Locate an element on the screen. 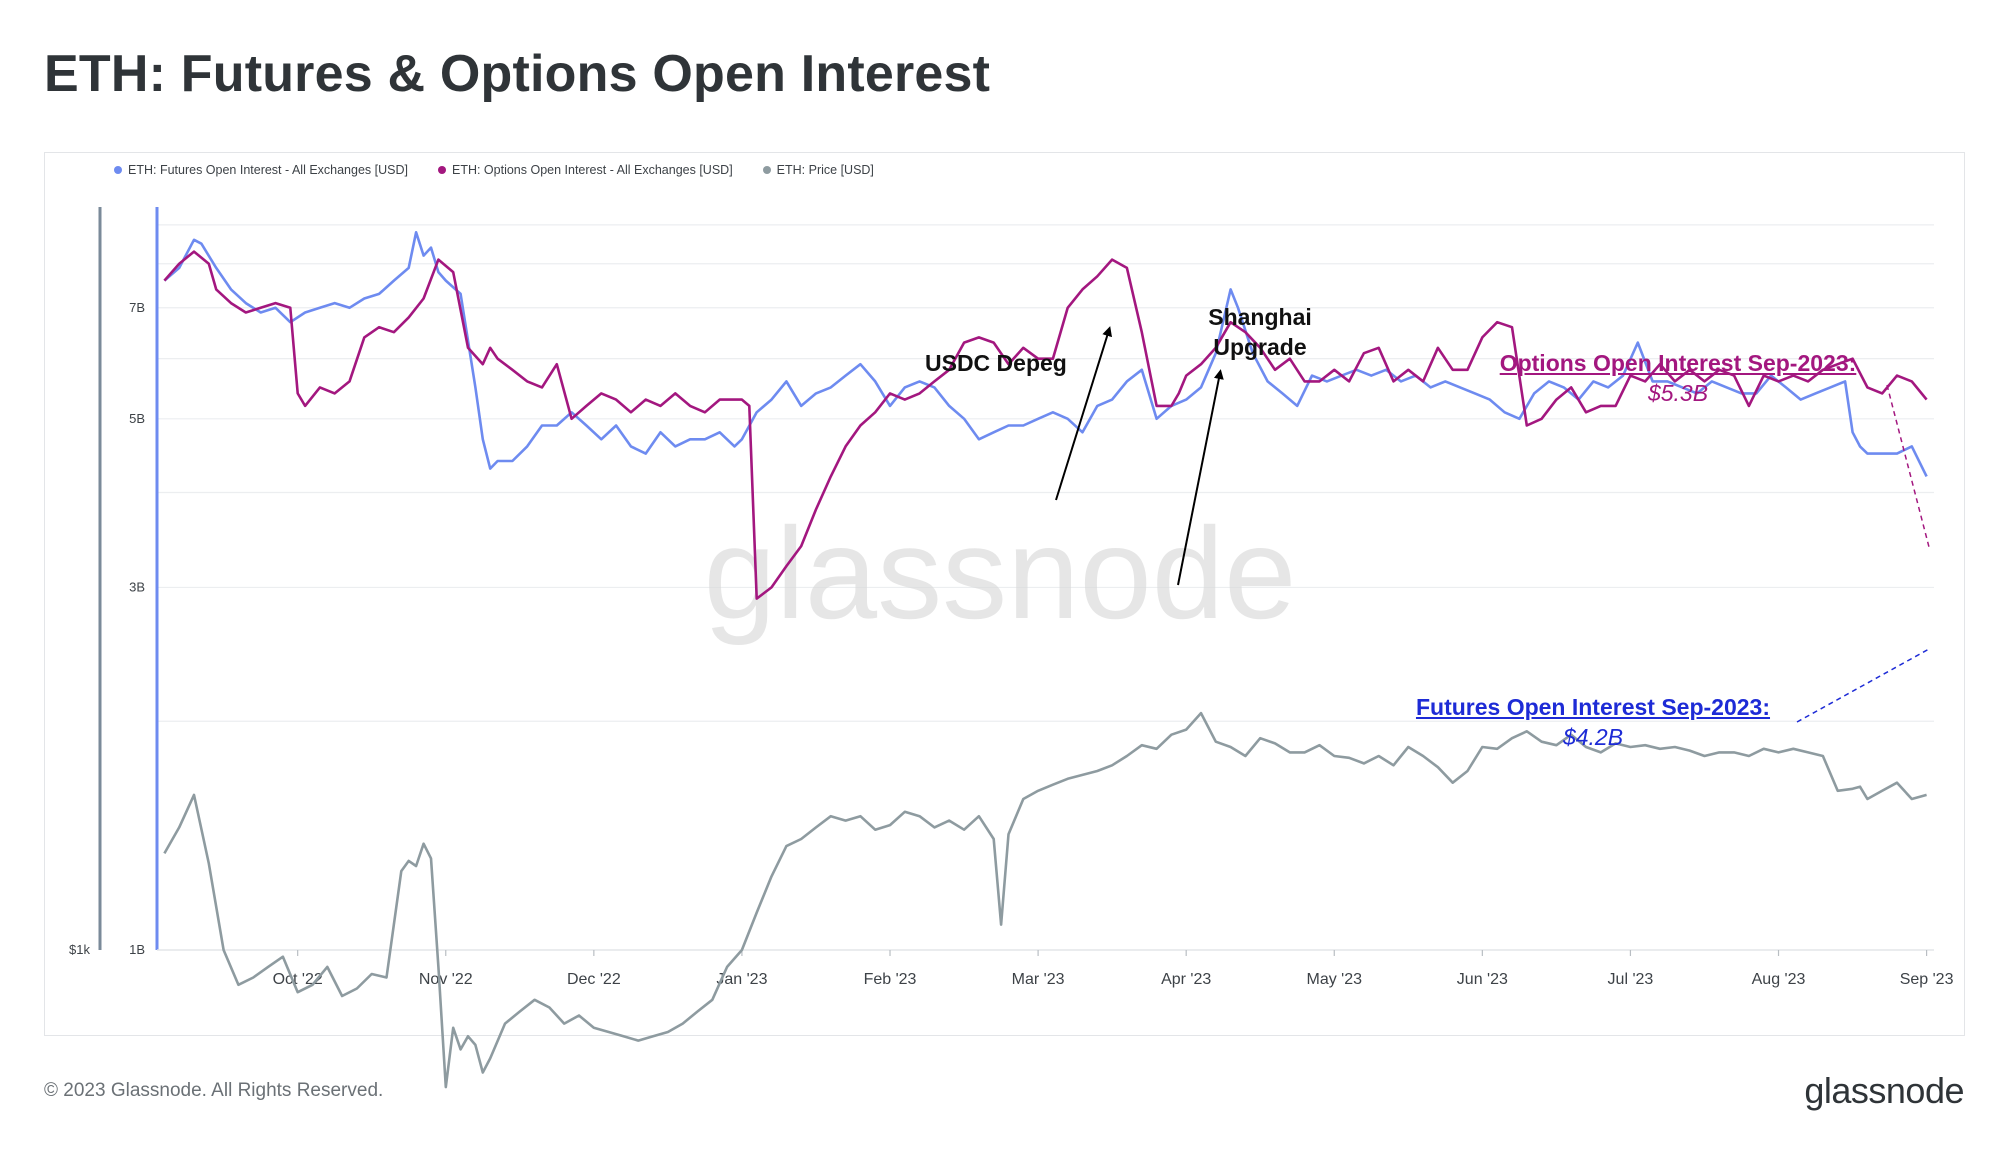 Image resolution: width=2000 pixels, height=1151 pixels. y-axis-ticks: 1B 3B 5B 7B $1k is located at coordinates (107, 628).